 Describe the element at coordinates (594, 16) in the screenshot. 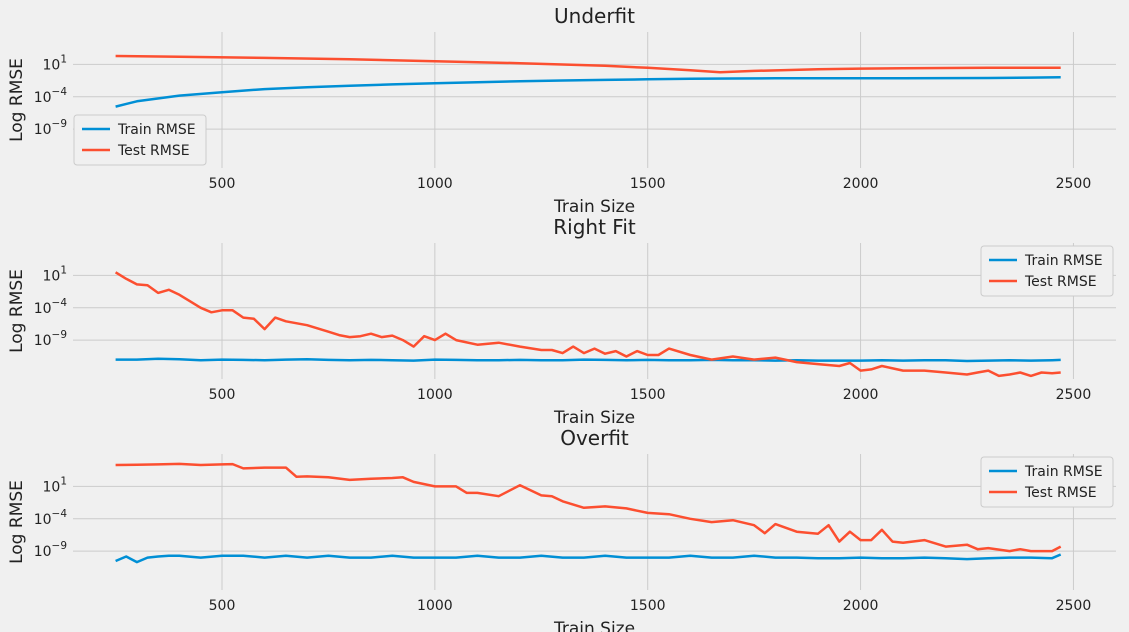

I see `chart-title: Underfit` at that location.